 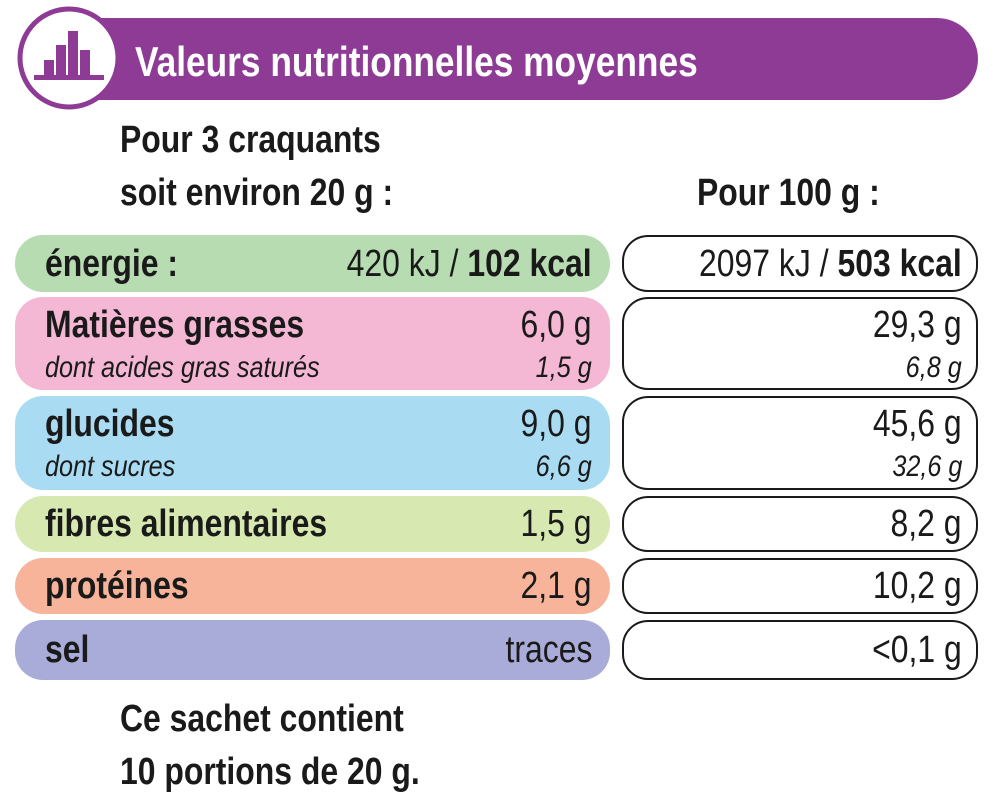 I want to click on sub-value: 32,6 g, so click(x=926, y=466).